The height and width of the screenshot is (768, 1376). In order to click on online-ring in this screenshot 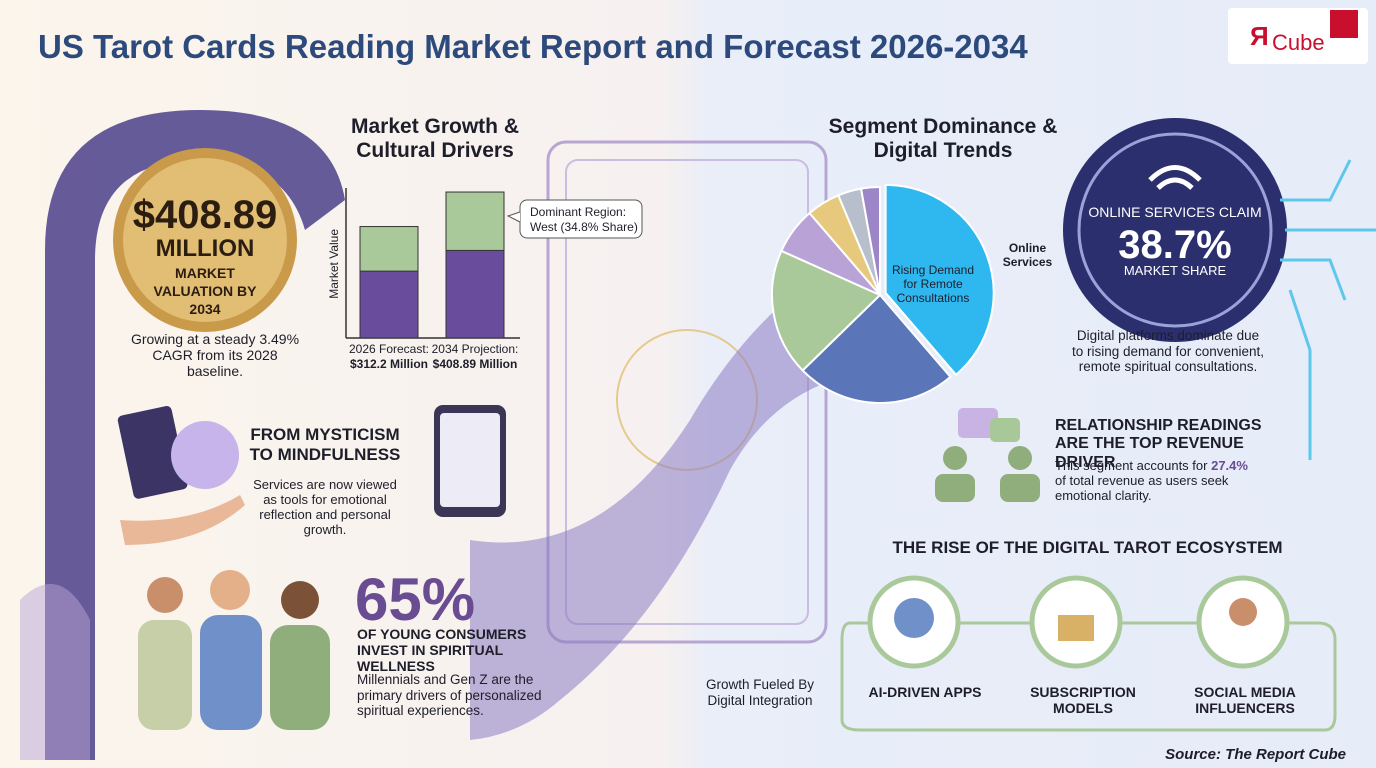, I will do `click(1175, 230)`.